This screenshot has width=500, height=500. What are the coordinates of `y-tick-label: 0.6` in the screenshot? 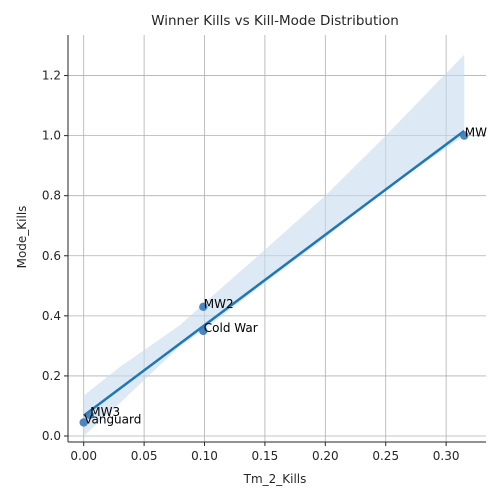 It's located at (51, 256).